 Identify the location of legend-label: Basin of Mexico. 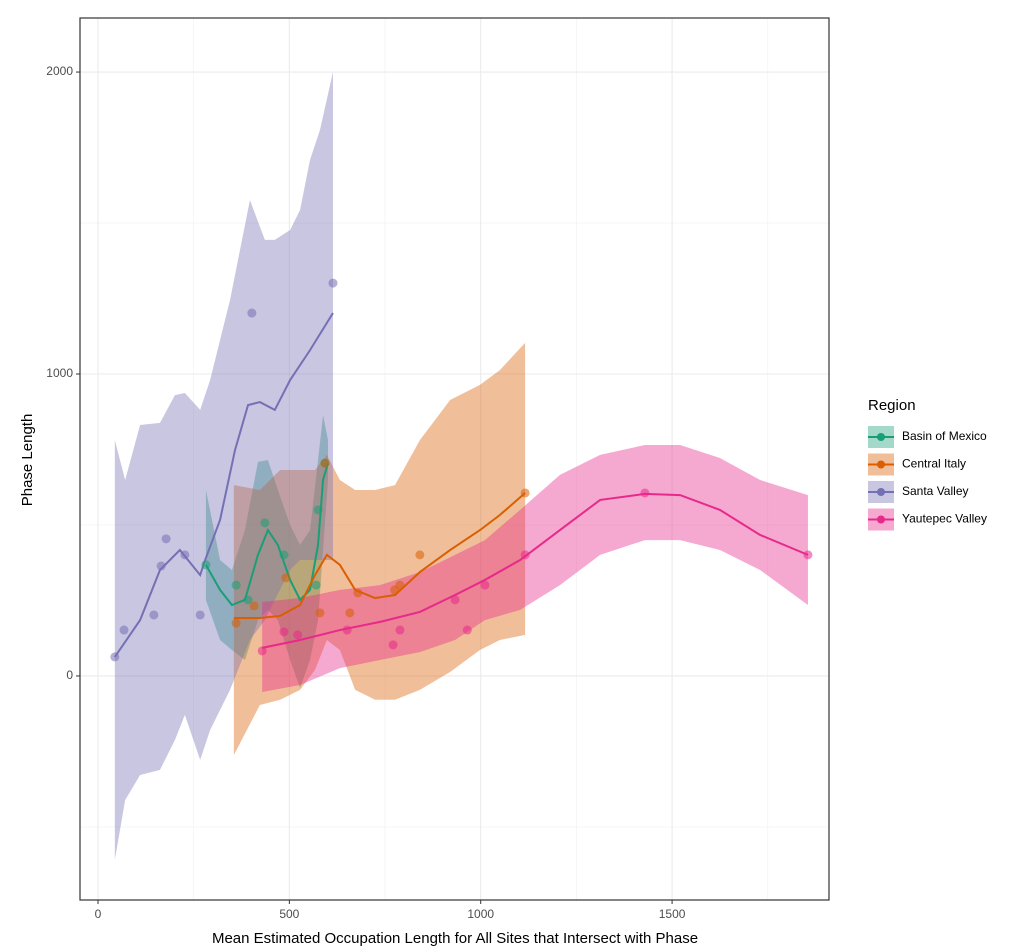
(944, 436).